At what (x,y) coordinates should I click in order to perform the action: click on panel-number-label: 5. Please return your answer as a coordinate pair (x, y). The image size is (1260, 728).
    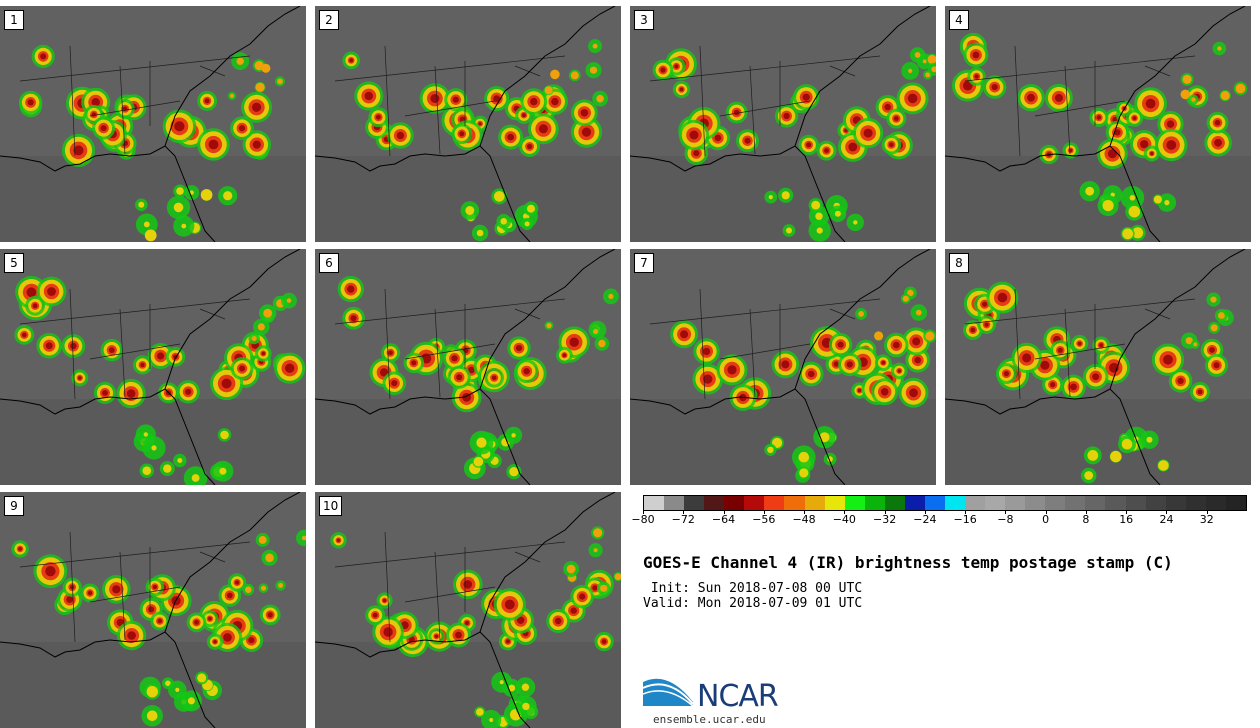
    Looking at the image, I should click on (14, 263).